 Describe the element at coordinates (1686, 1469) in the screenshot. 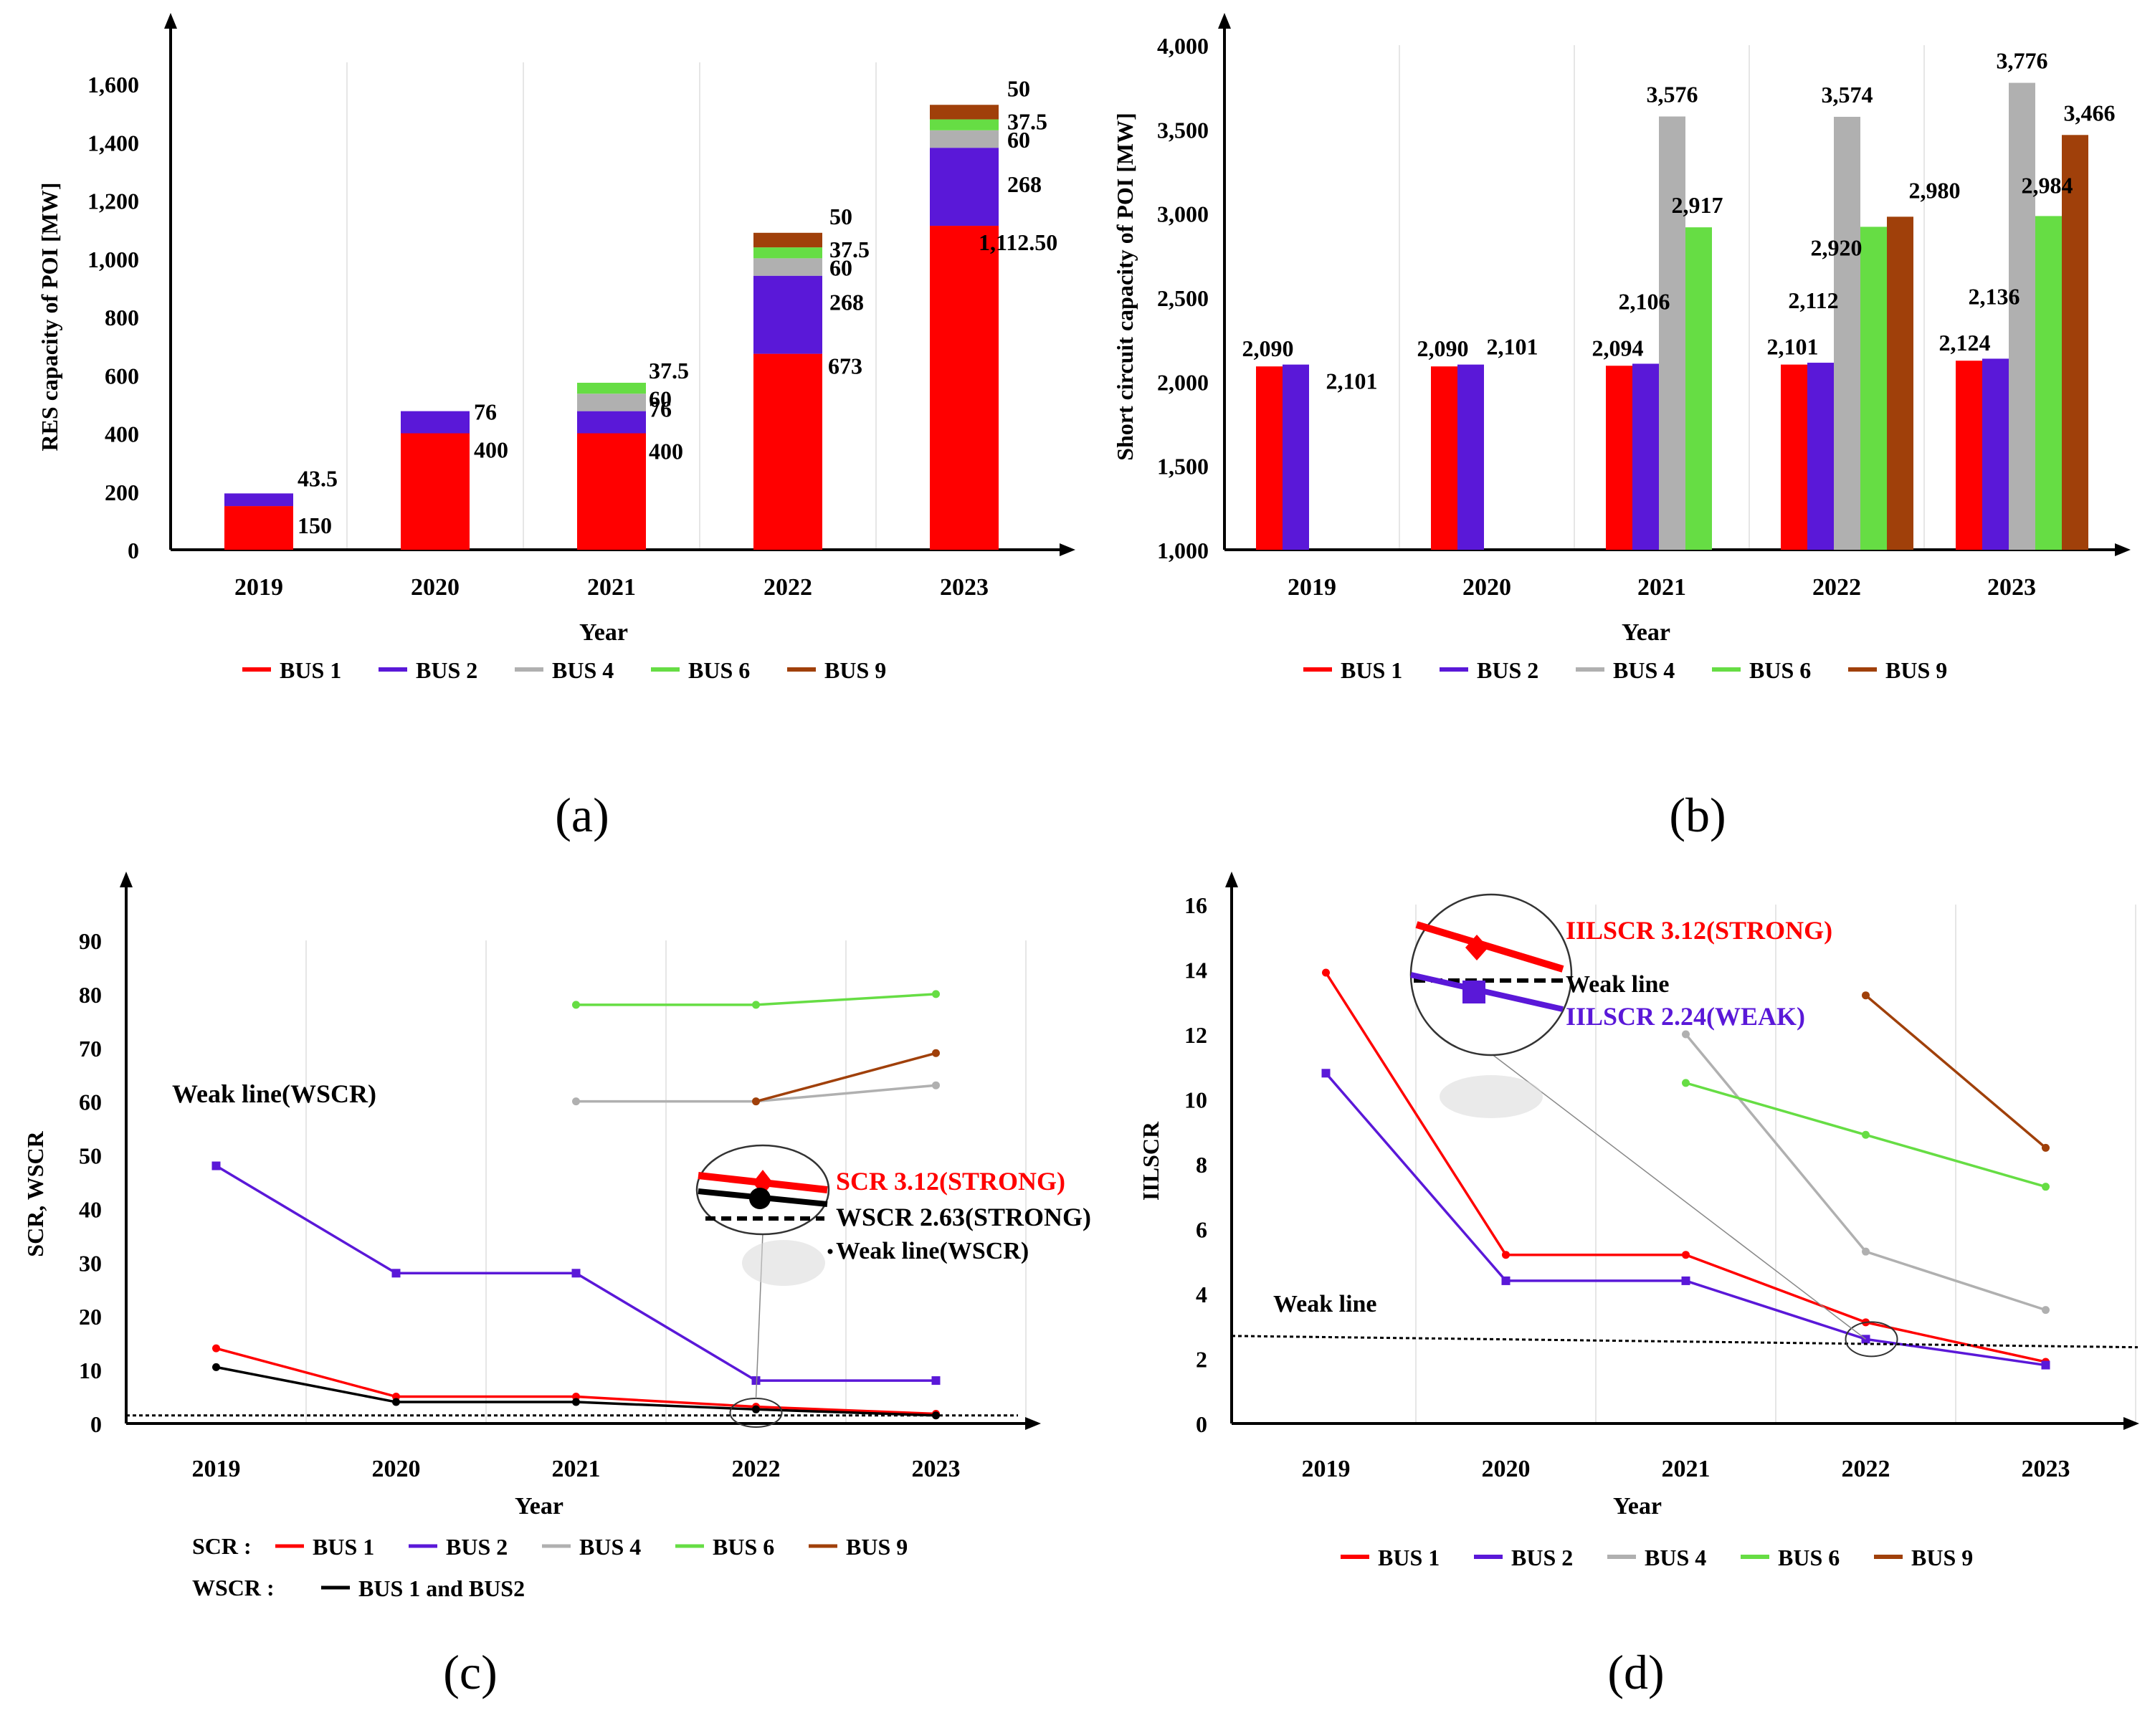

I see `x-tick-label-d: 2021` at that location.